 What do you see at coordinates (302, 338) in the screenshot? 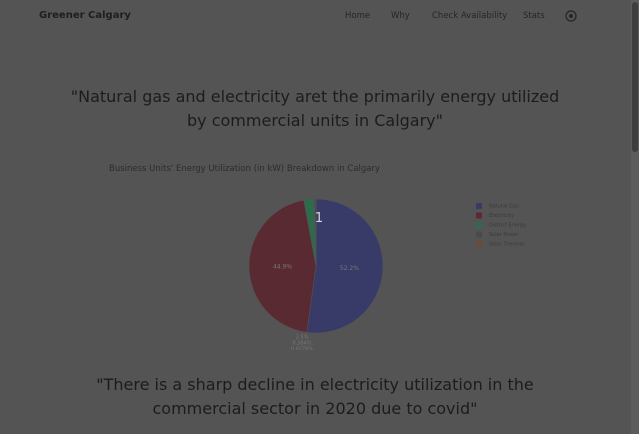
I see `slice-label: 2.5%` at bounding box center [302, 338].